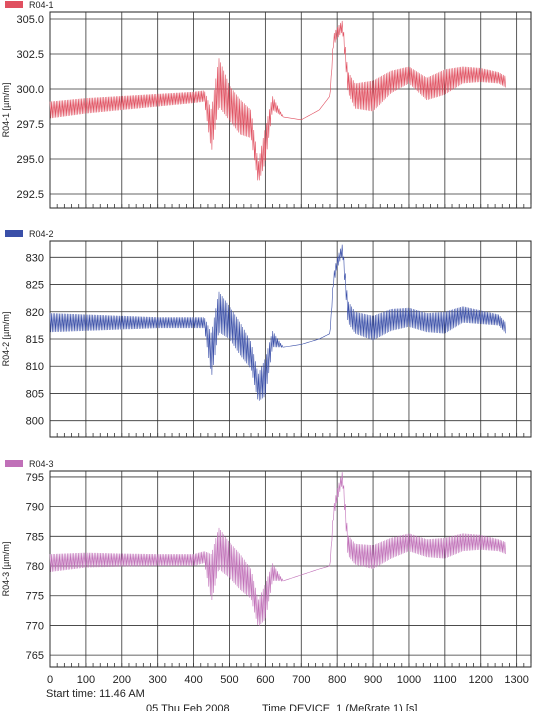 The height and width of the screenshot is (711, 540). What do you see at coordinates (35, 537) in the screenshot?
I see `y-tick-label: 785` at bounding box center [35, 537].